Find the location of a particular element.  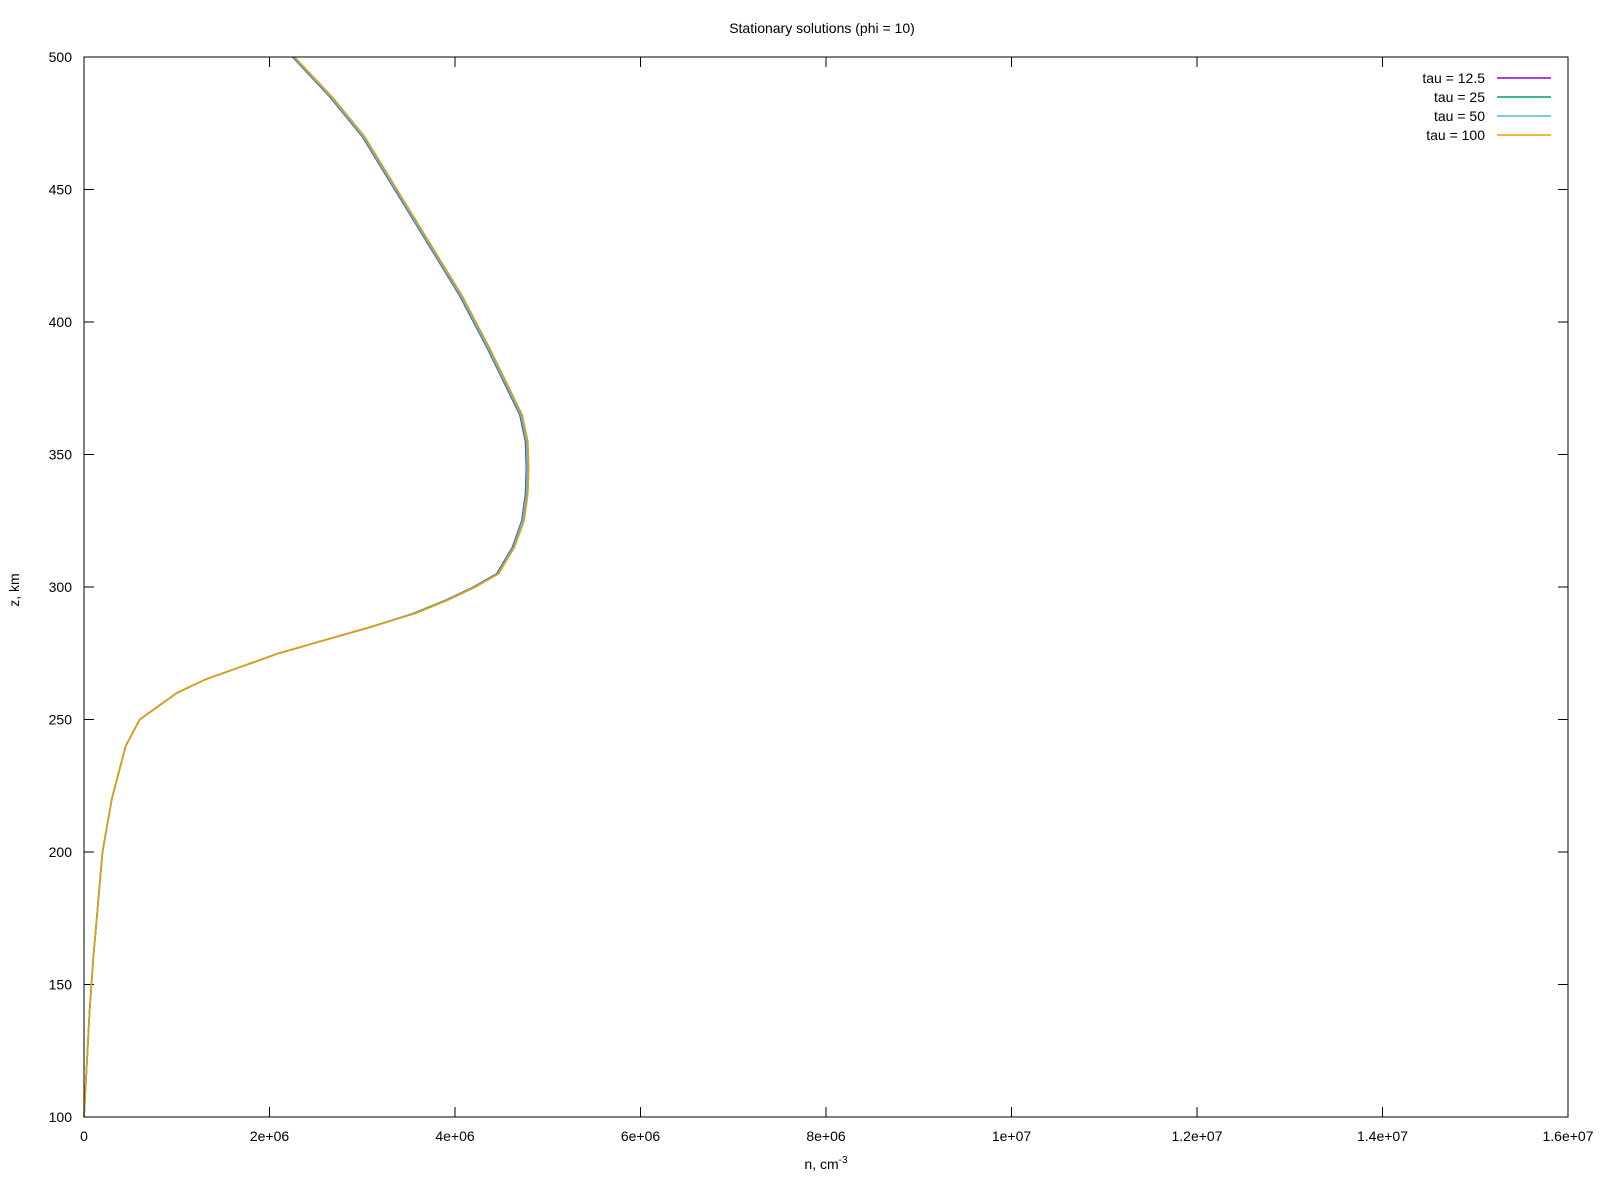

y-tick-label: 500 is located at coordinates (61, 57).